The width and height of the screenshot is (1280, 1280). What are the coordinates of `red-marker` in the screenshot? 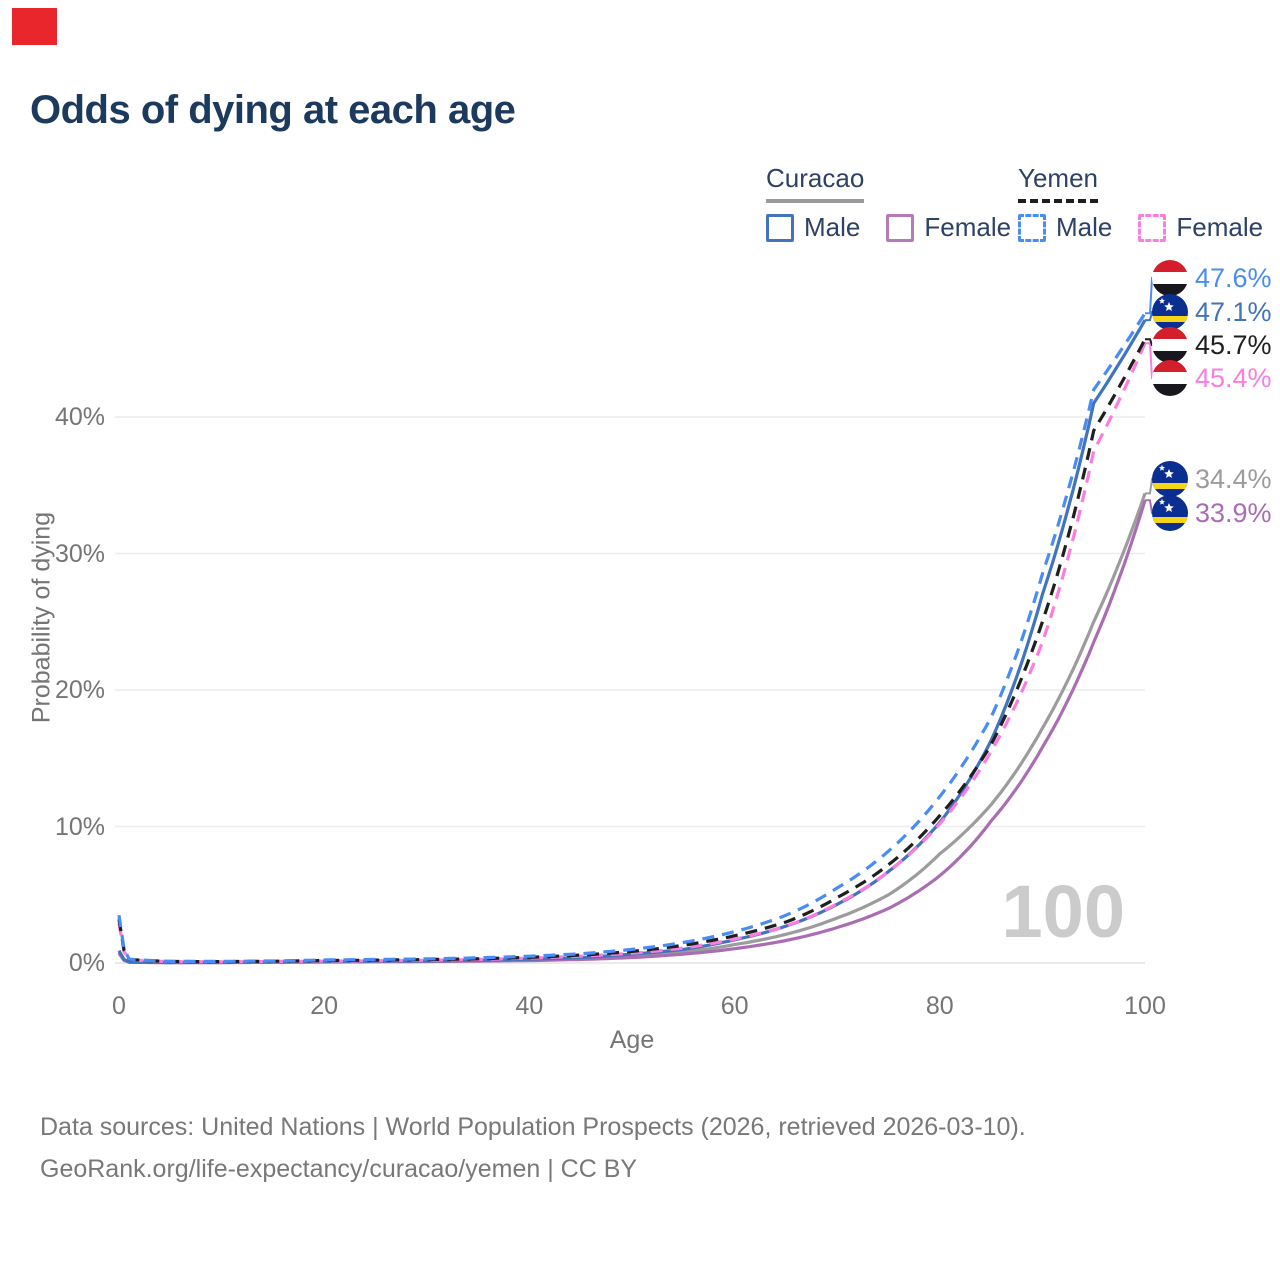 It's located at (34, 26).